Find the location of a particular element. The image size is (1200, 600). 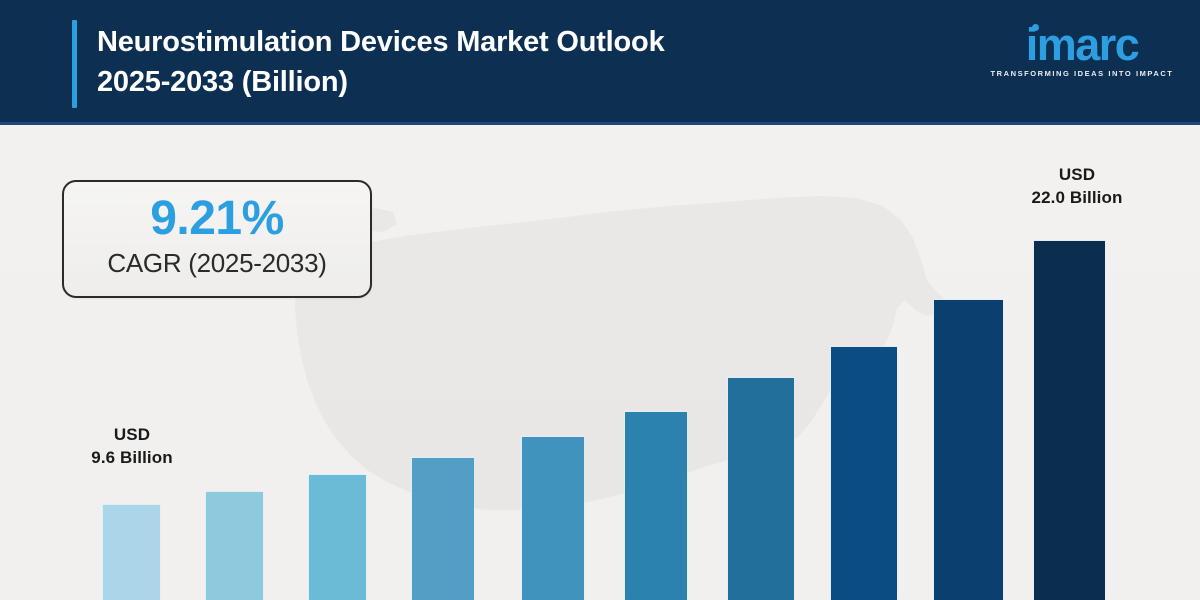

bar-2026 is located at coordinates (234, 546).